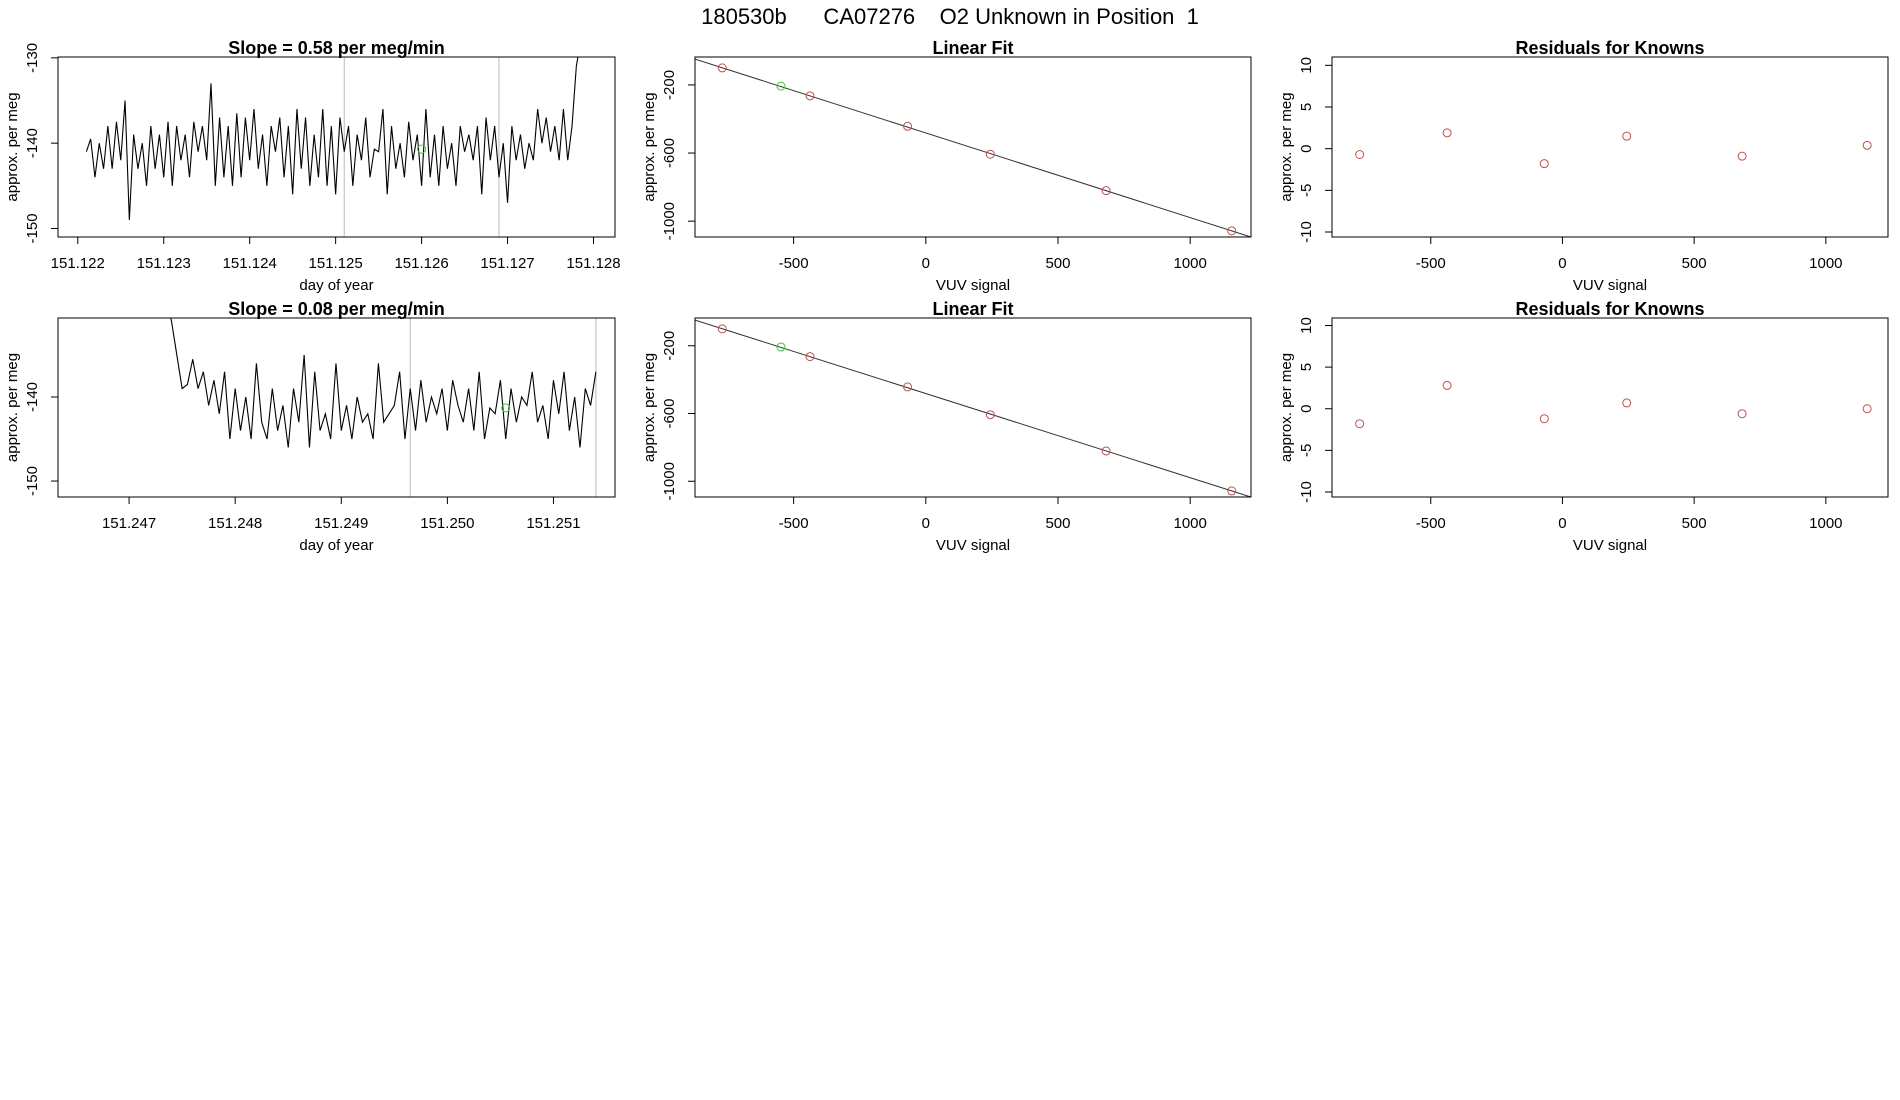  Describe the element at coordinates (164, 263) in the screenshot. I see `x-tick-label: 151.123` at that location.